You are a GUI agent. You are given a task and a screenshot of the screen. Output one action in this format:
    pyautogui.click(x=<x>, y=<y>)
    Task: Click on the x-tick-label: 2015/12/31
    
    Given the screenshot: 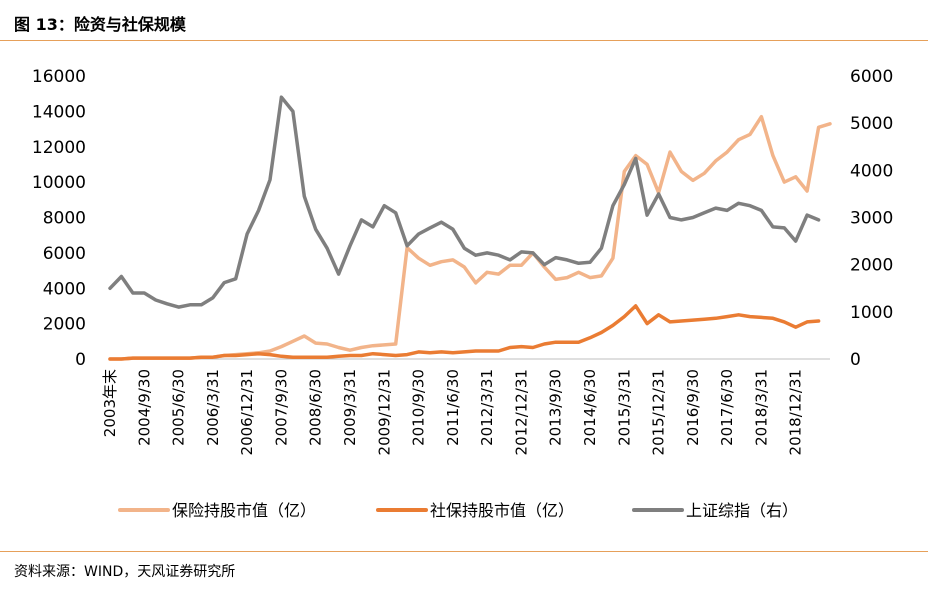 What is the action you would take?
    pyautogui.click(x=659, y=412)
    